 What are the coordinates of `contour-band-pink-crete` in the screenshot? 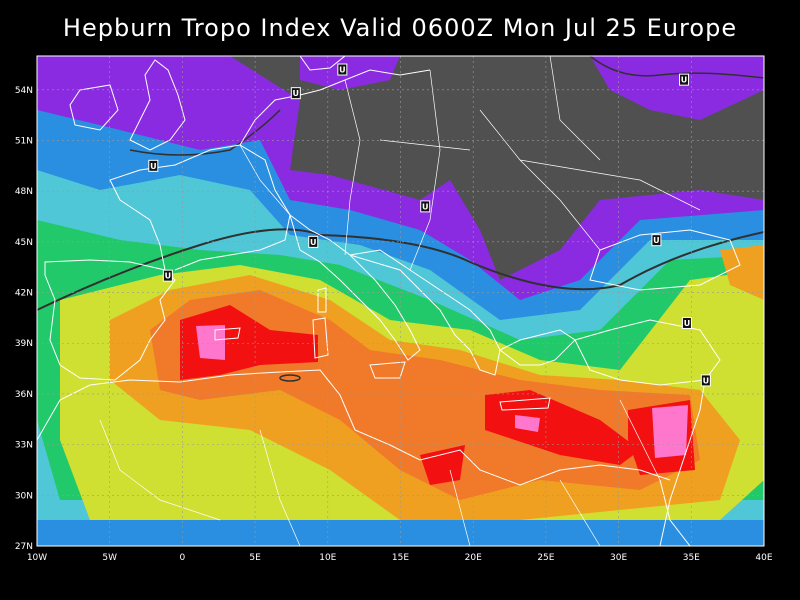 It's located at (527, 423).